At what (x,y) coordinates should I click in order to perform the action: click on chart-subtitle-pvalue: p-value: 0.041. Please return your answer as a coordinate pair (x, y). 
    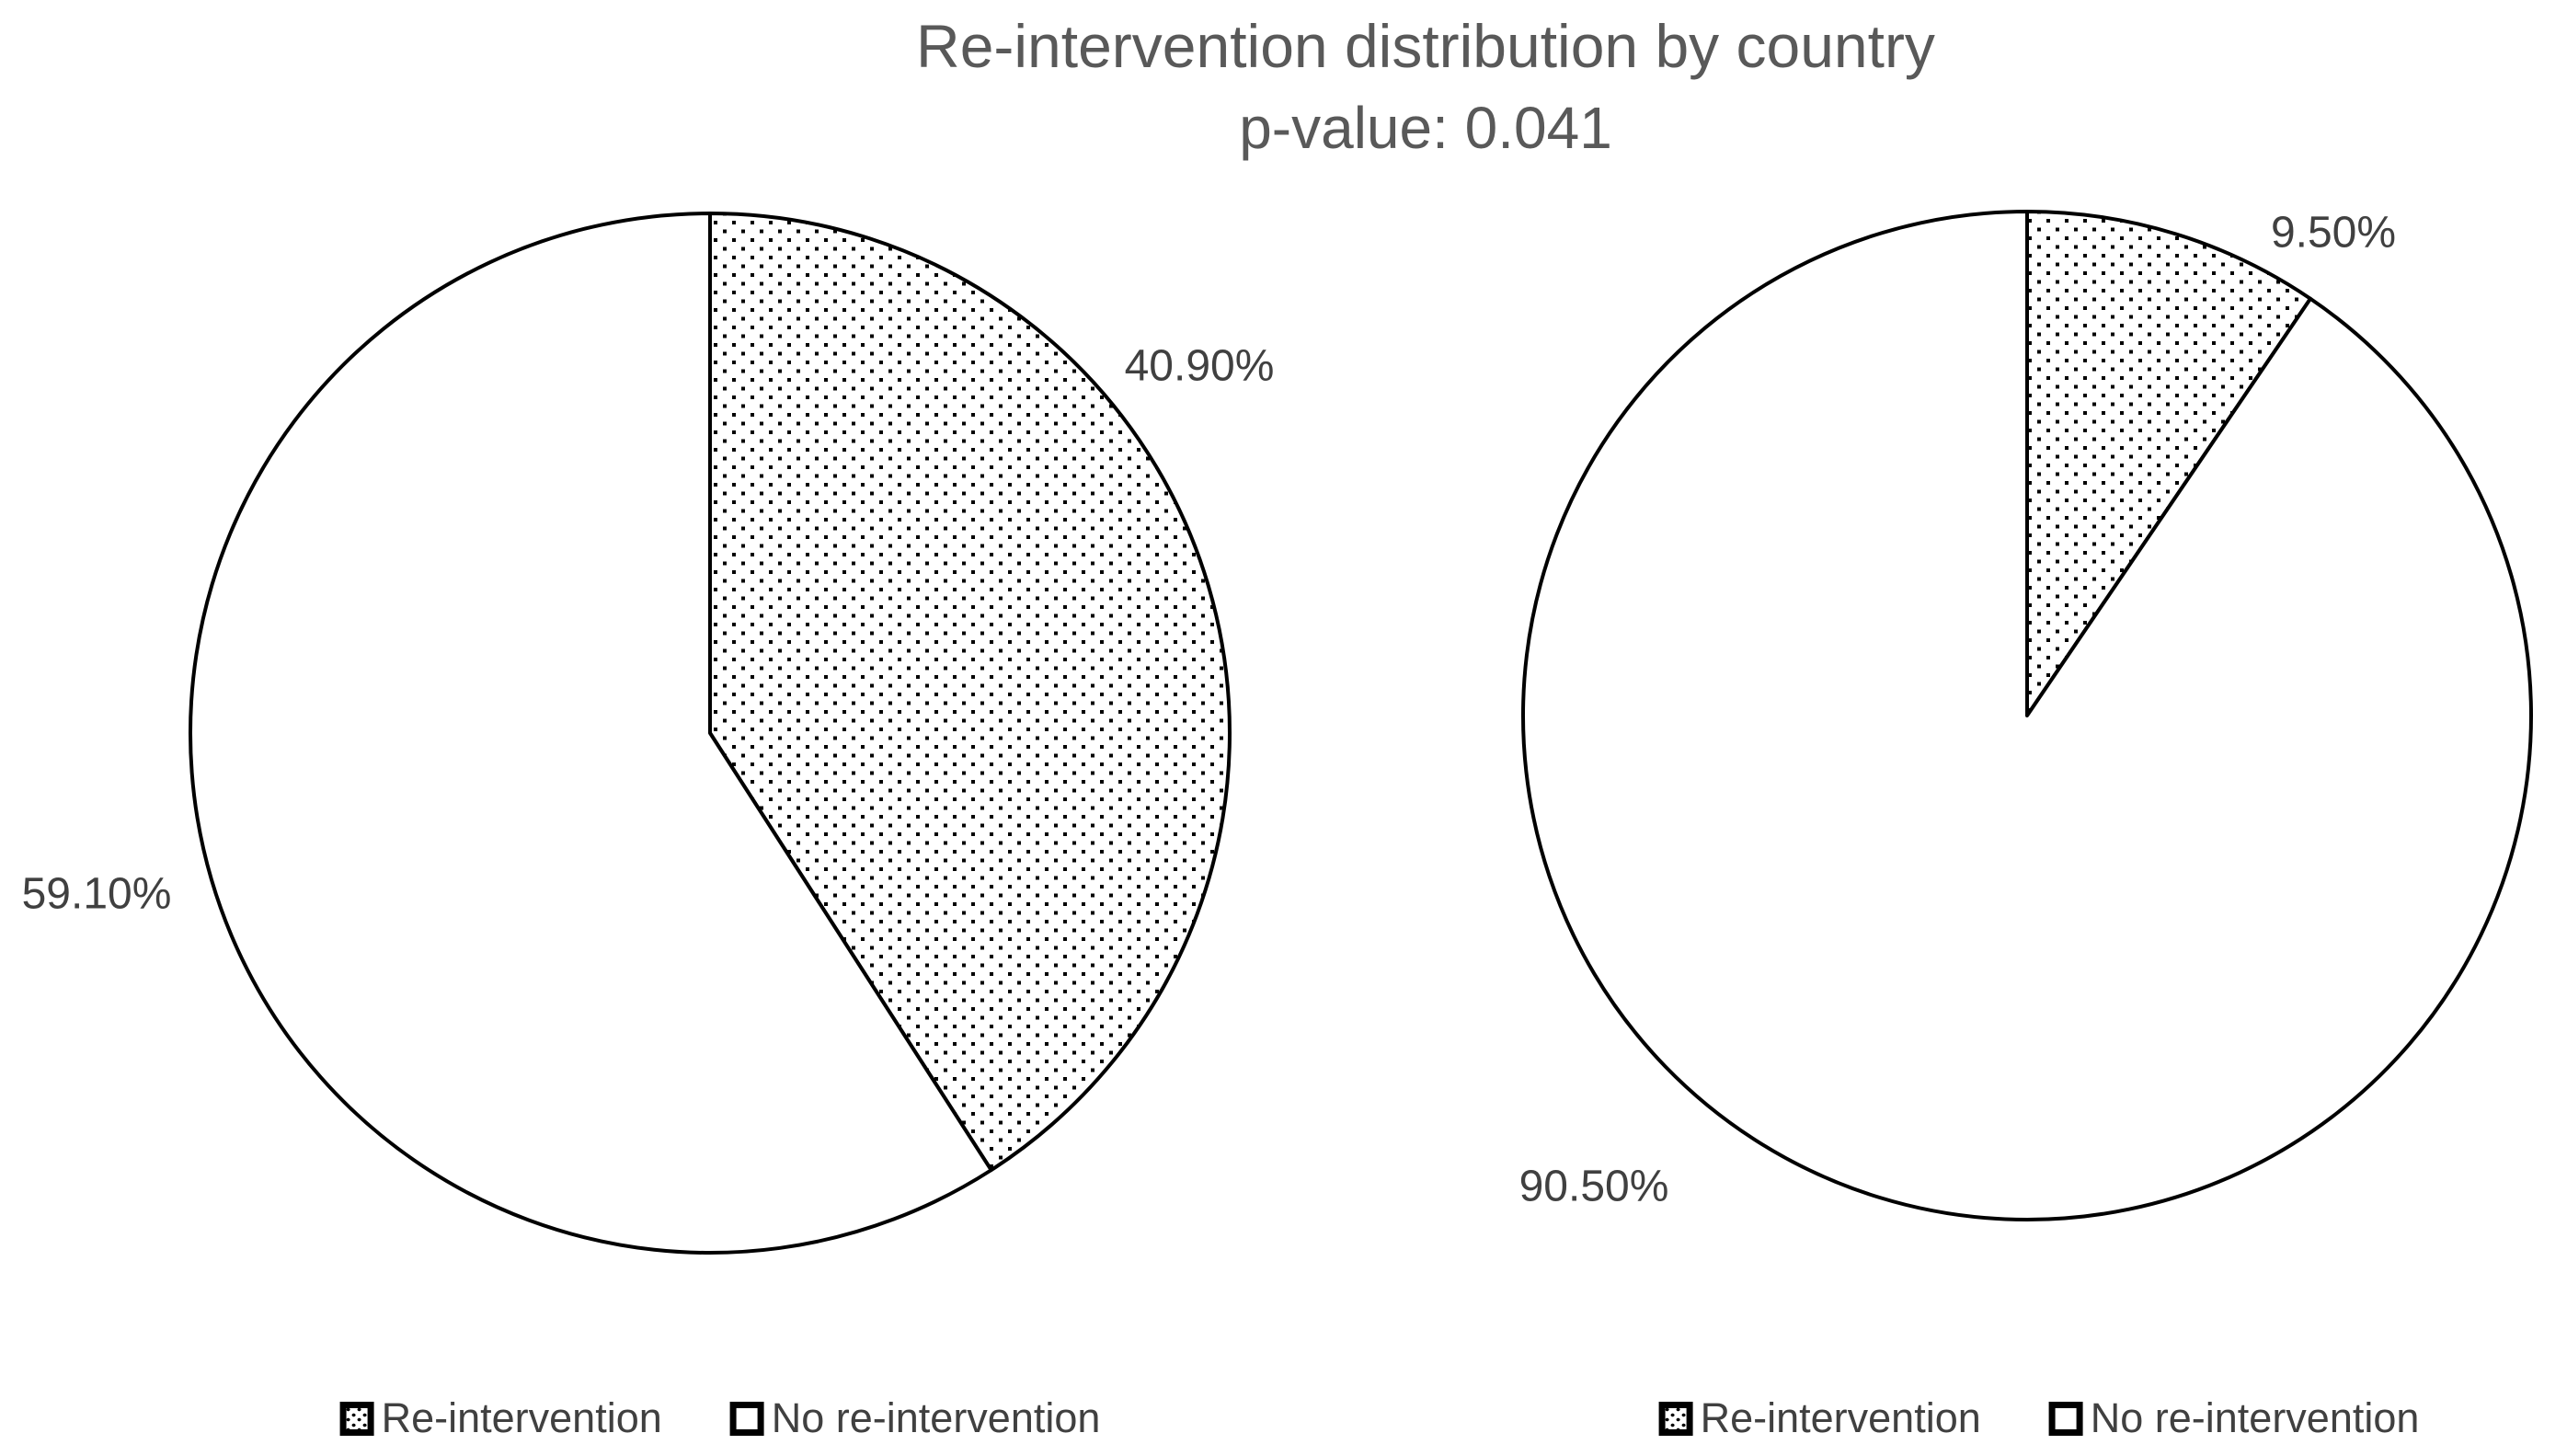
    Looking at the image, I should click on (1425, 127).